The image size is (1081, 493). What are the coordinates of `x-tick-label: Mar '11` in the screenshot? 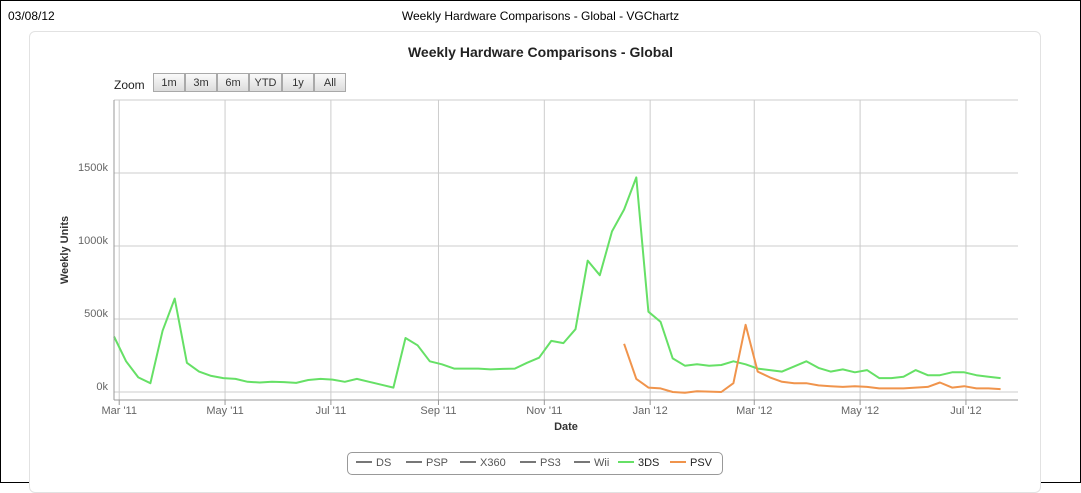 It's located at (119, 411).